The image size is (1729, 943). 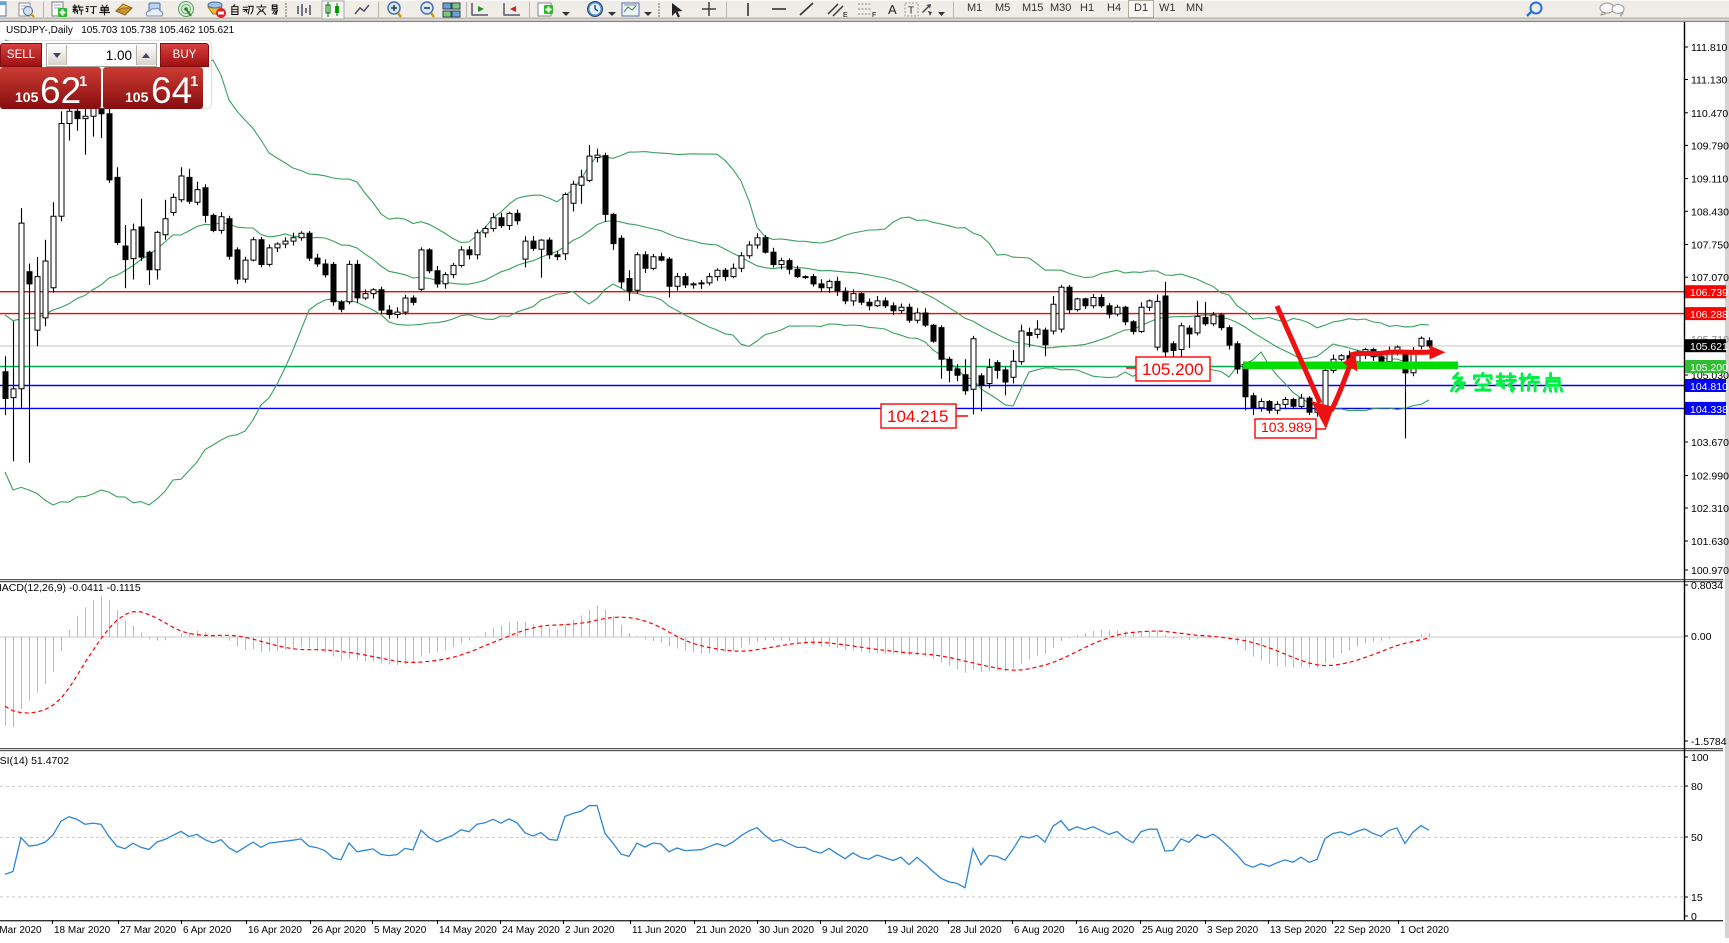 What do you see at coordinates (148, 930) in the screenshot?
I see `svg-text: 27 Mar 2020` at bounding box center [148, 930].